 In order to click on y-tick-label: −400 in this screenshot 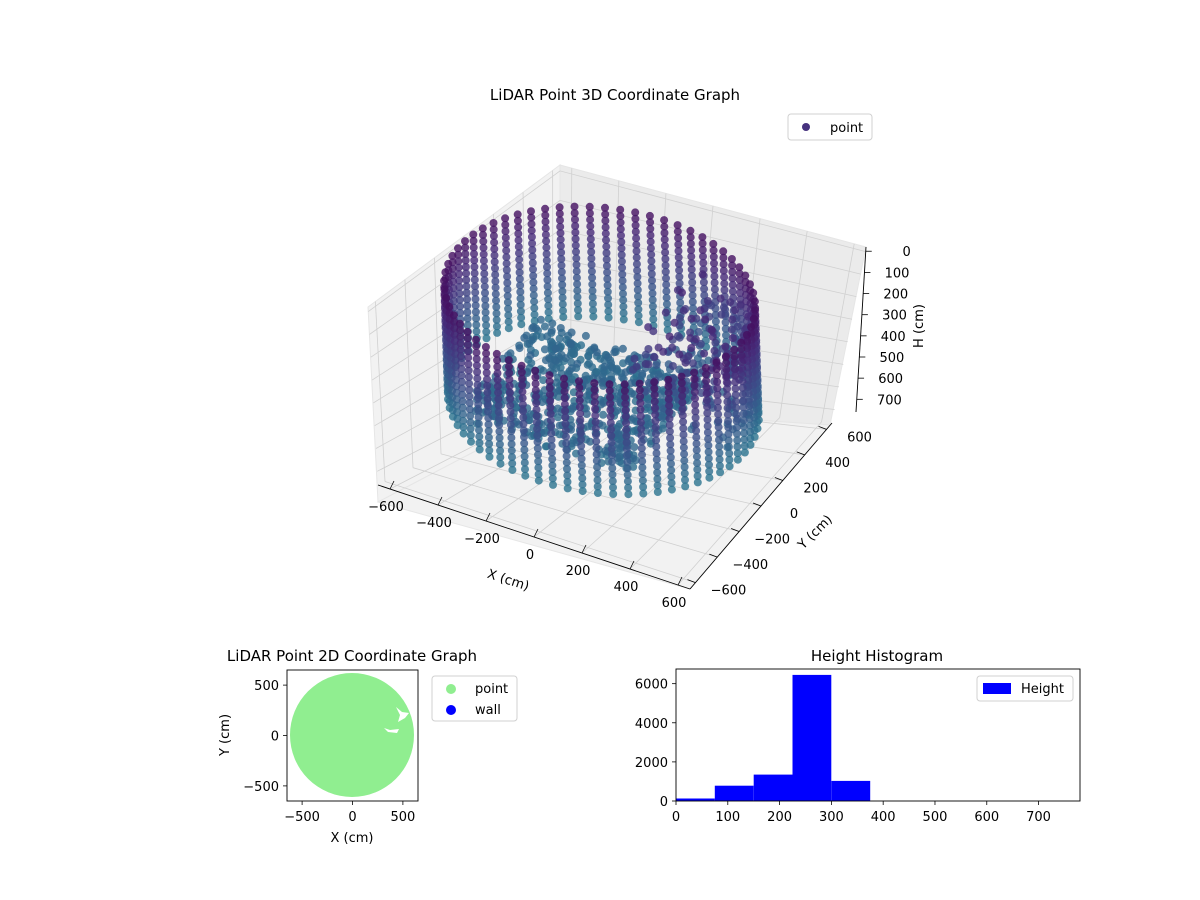, I will do `click(750, 565)`.